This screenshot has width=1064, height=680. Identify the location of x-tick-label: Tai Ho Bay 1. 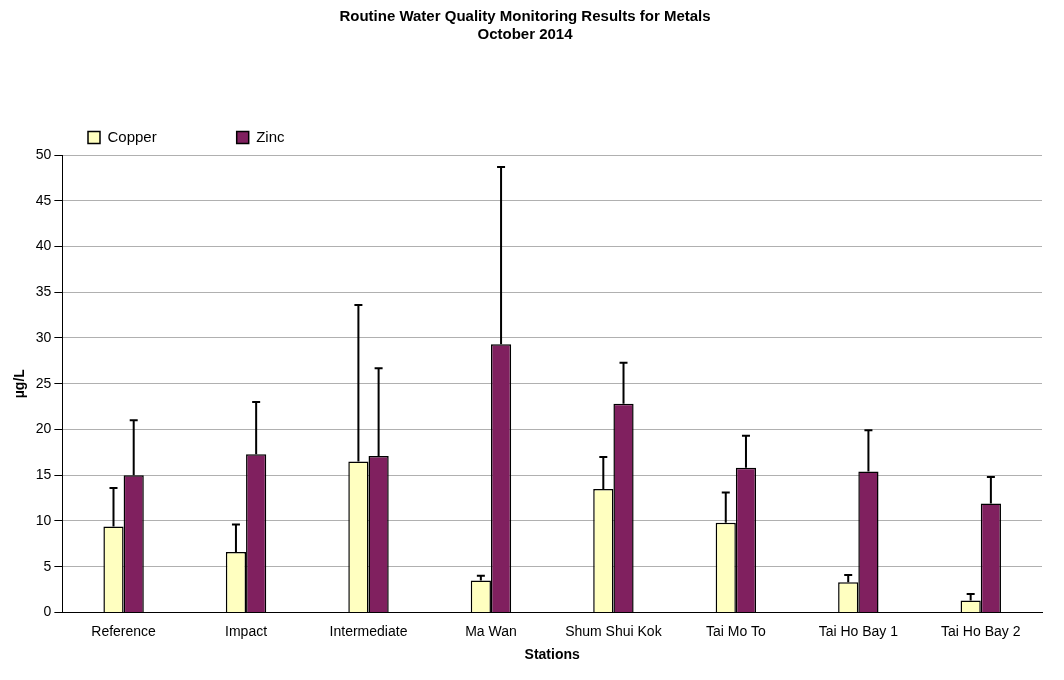
(858, 630).